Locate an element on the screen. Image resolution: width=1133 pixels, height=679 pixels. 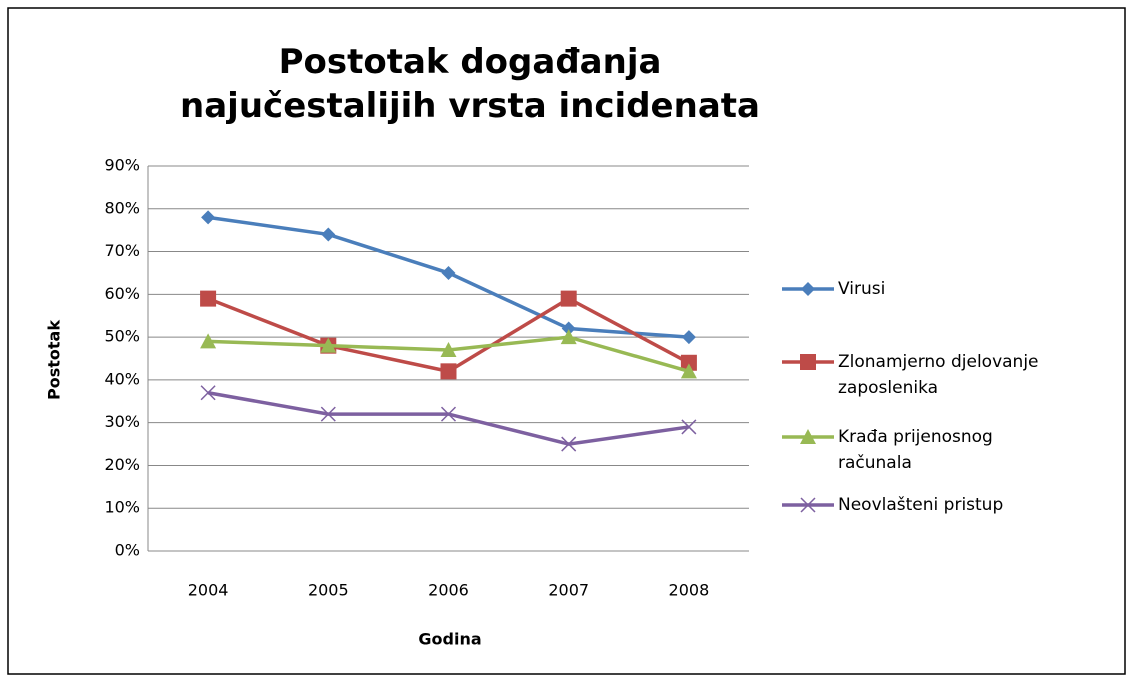
x-tick-label: 2006 is located at coordinates (448, 590).